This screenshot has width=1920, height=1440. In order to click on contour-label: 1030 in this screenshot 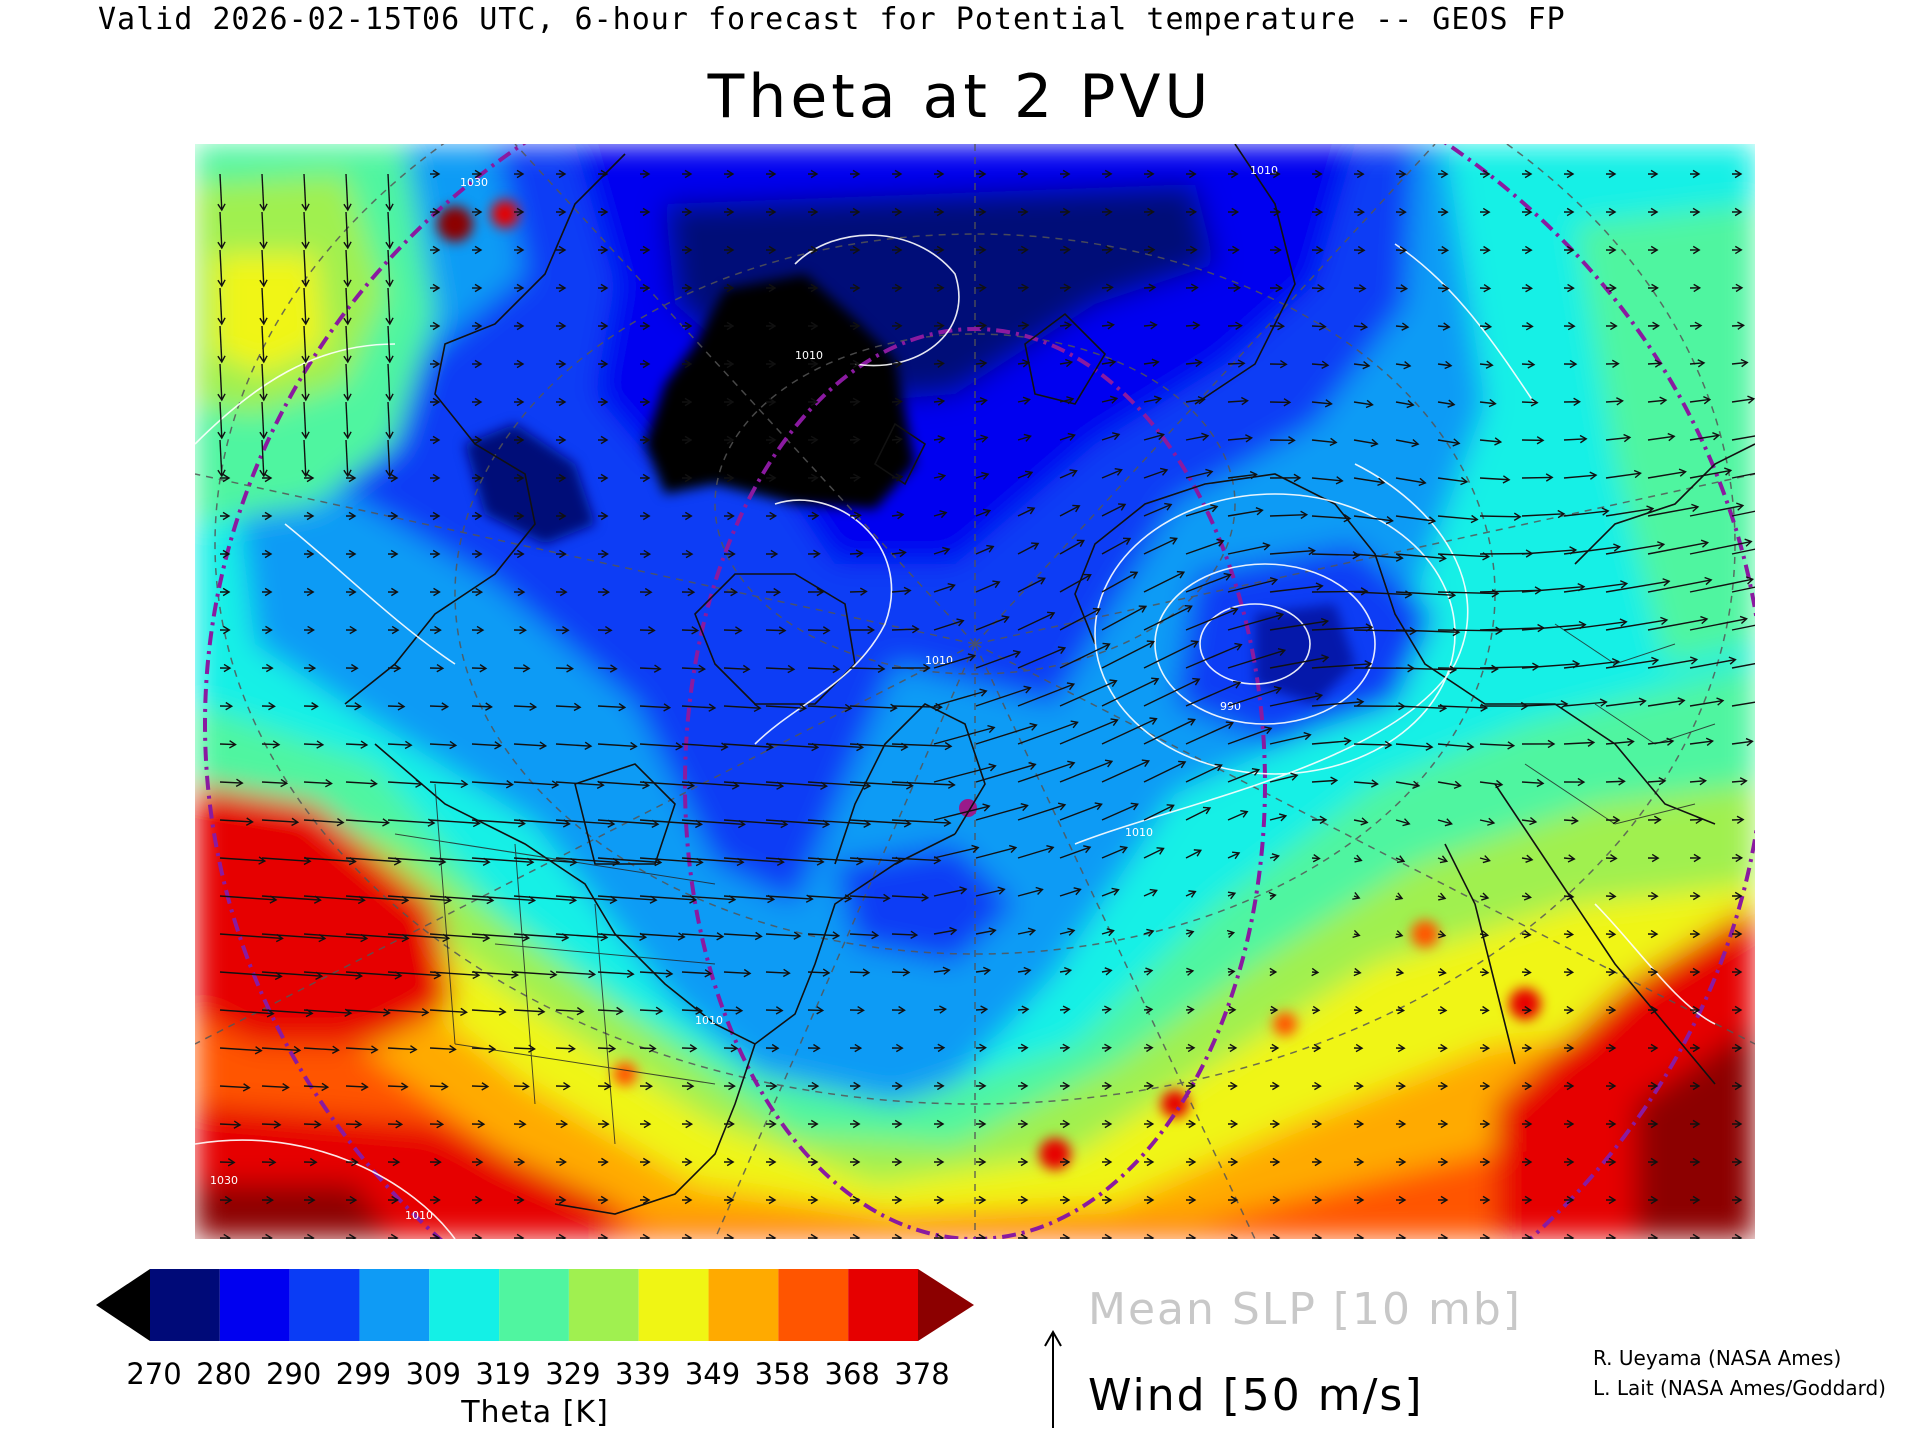, I will do `click(224, 1180)`.